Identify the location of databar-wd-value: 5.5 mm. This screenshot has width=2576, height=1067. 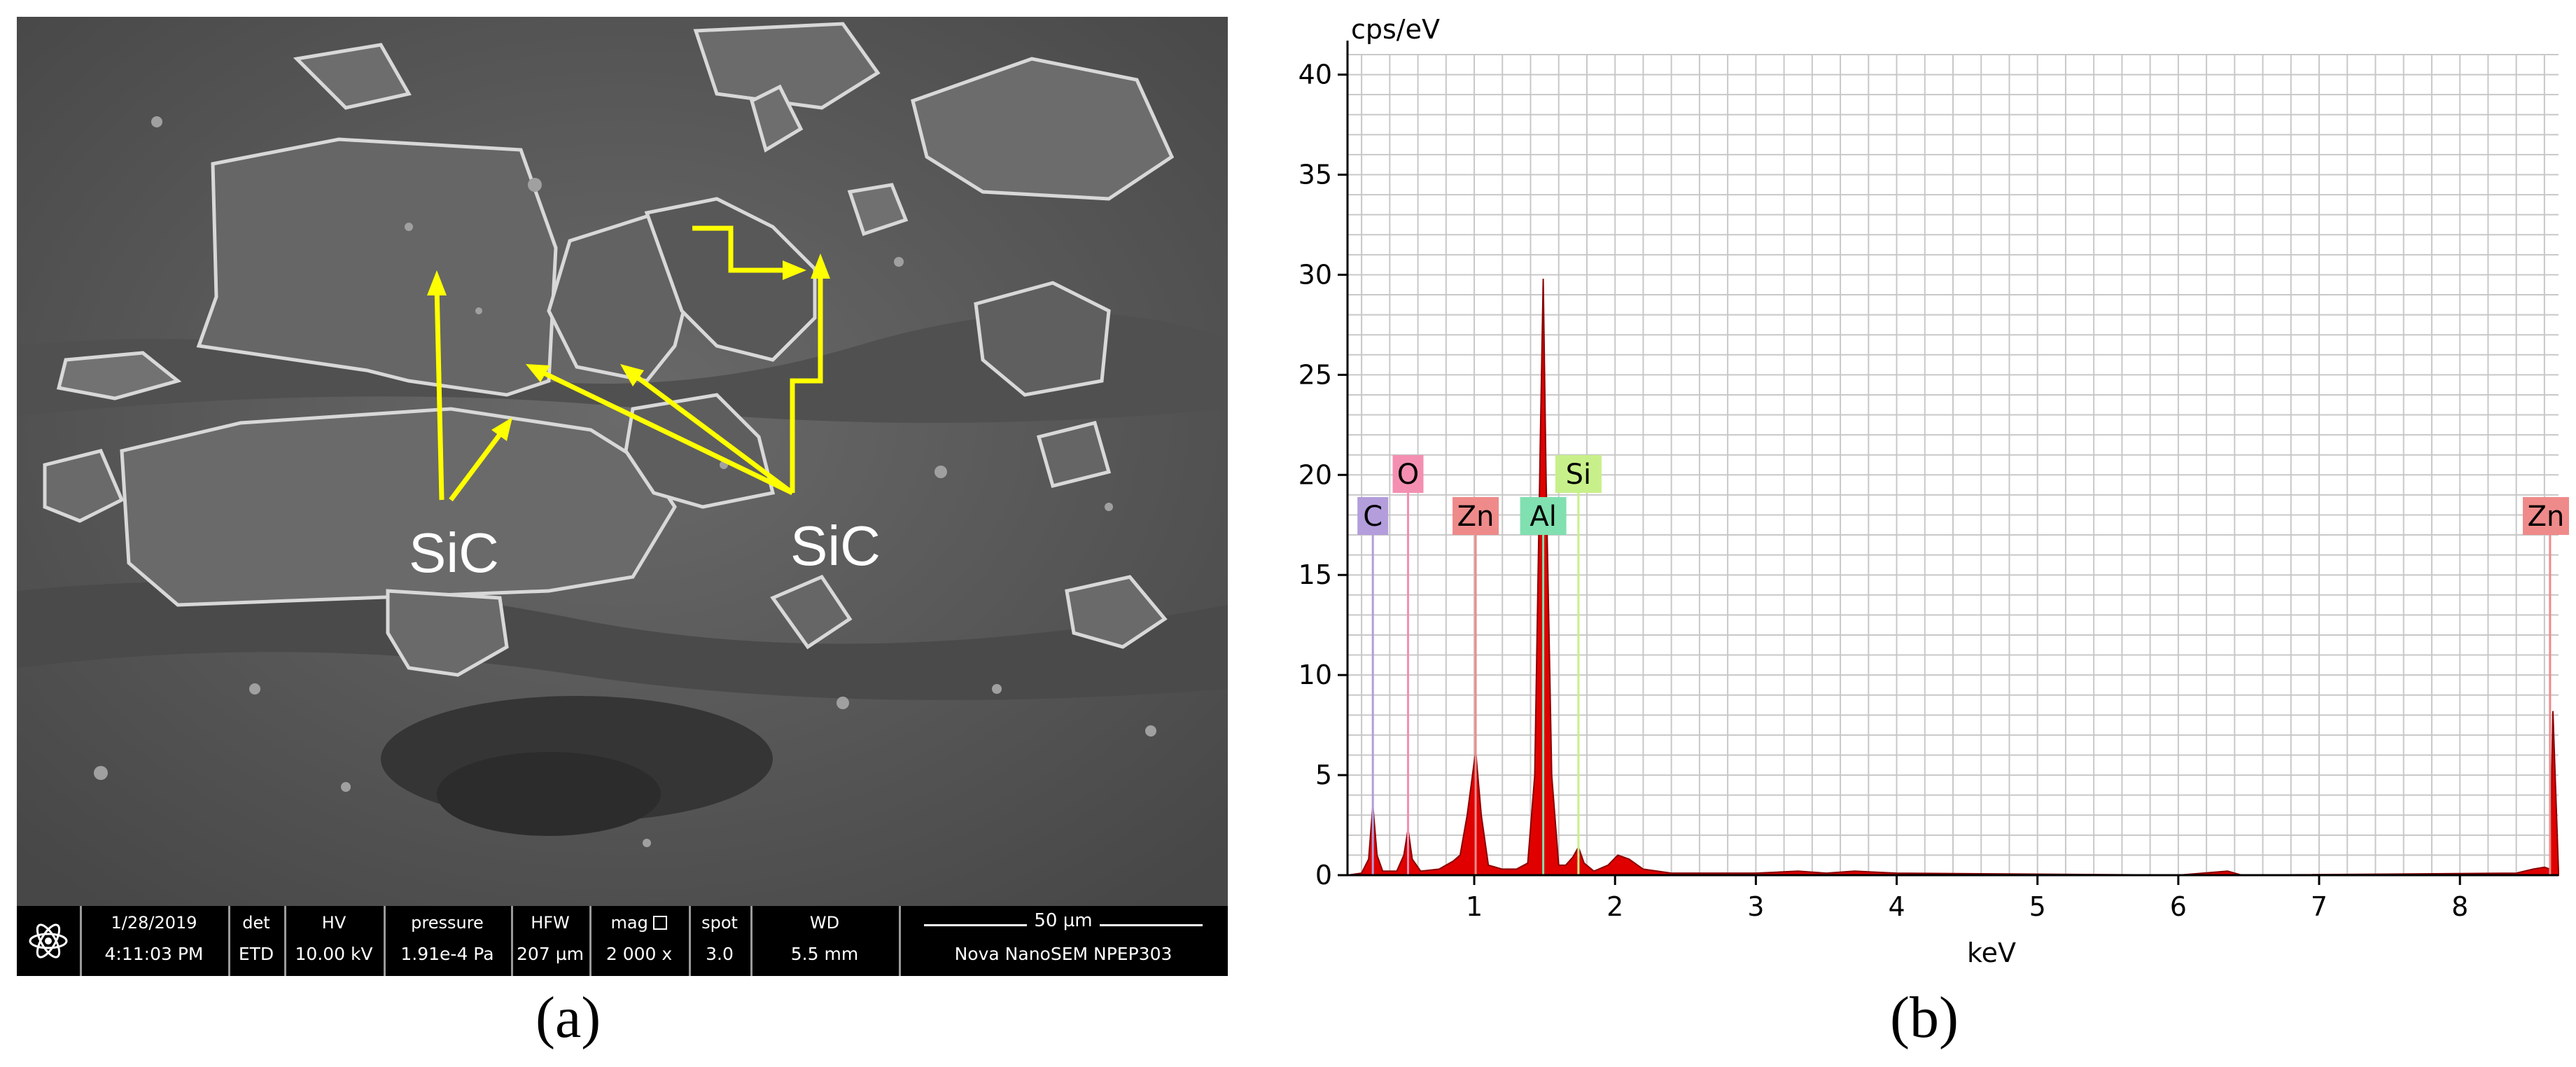
(824, 954).